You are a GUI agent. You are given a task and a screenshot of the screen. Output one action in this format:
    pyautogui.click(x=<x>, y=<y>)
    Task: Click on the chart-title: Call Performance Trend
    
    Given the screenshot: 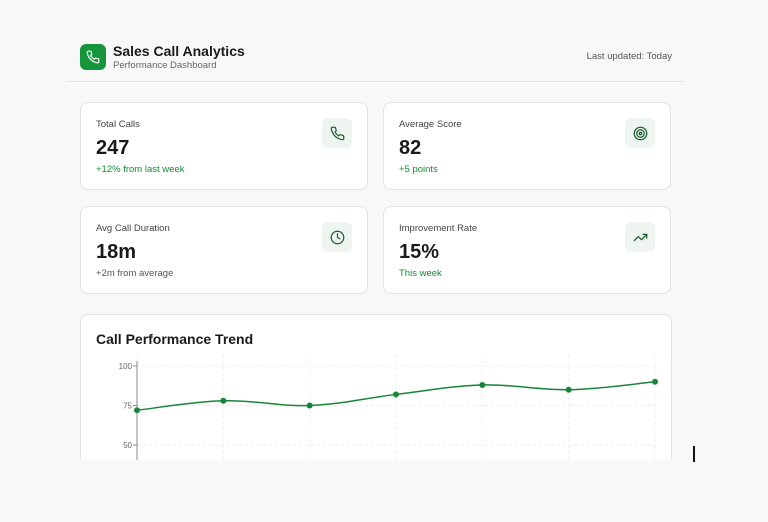 What is the action you would take?
    pyautogui.click(x=175, y=339)
    